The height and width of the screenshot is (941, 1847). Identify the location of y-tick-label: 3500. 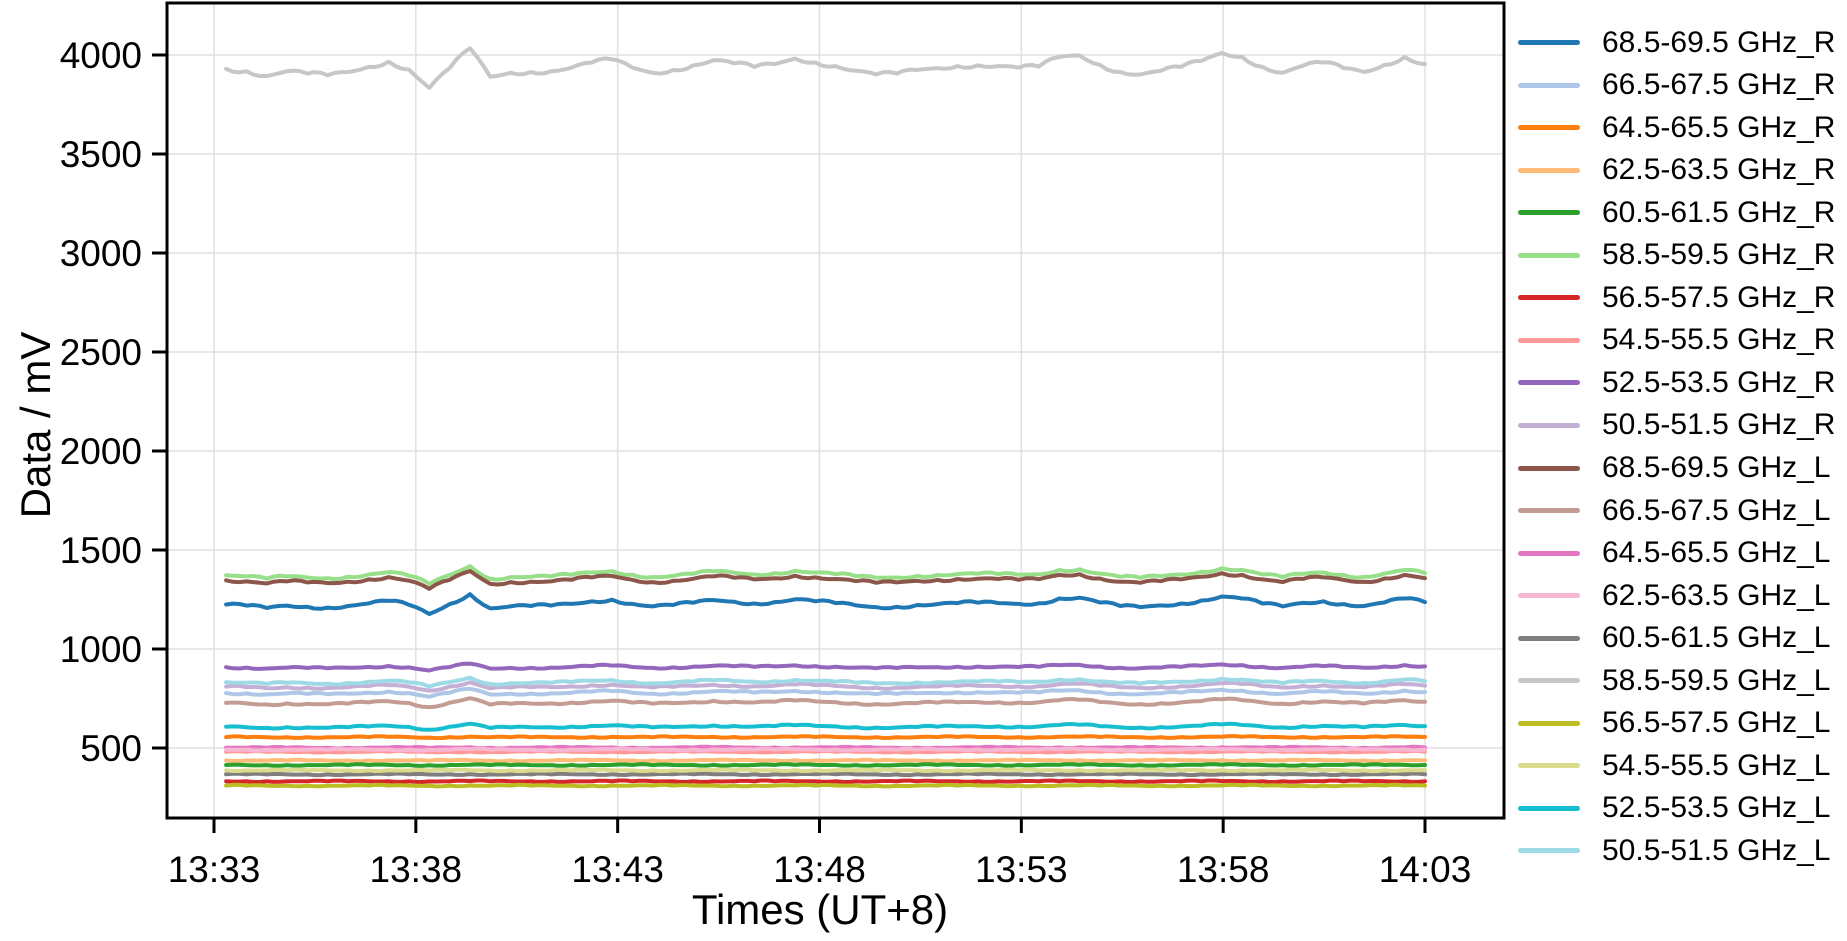
(101, 154).